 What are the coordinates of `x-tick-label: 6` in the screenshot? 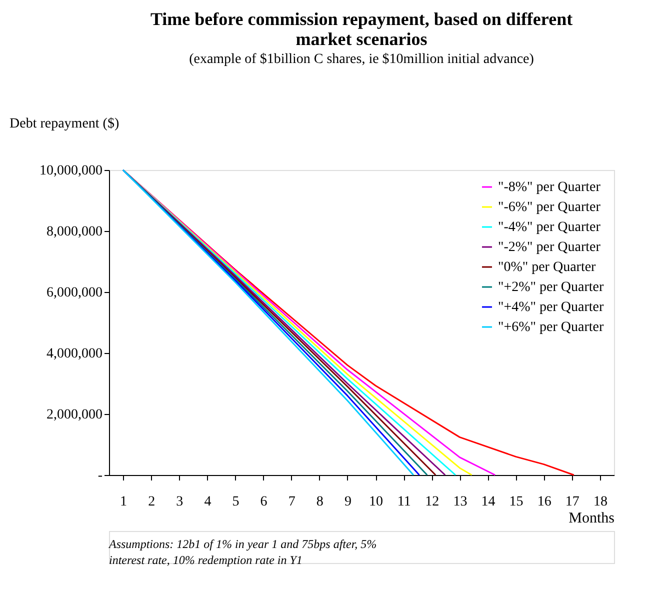 It's located at (264, 502).